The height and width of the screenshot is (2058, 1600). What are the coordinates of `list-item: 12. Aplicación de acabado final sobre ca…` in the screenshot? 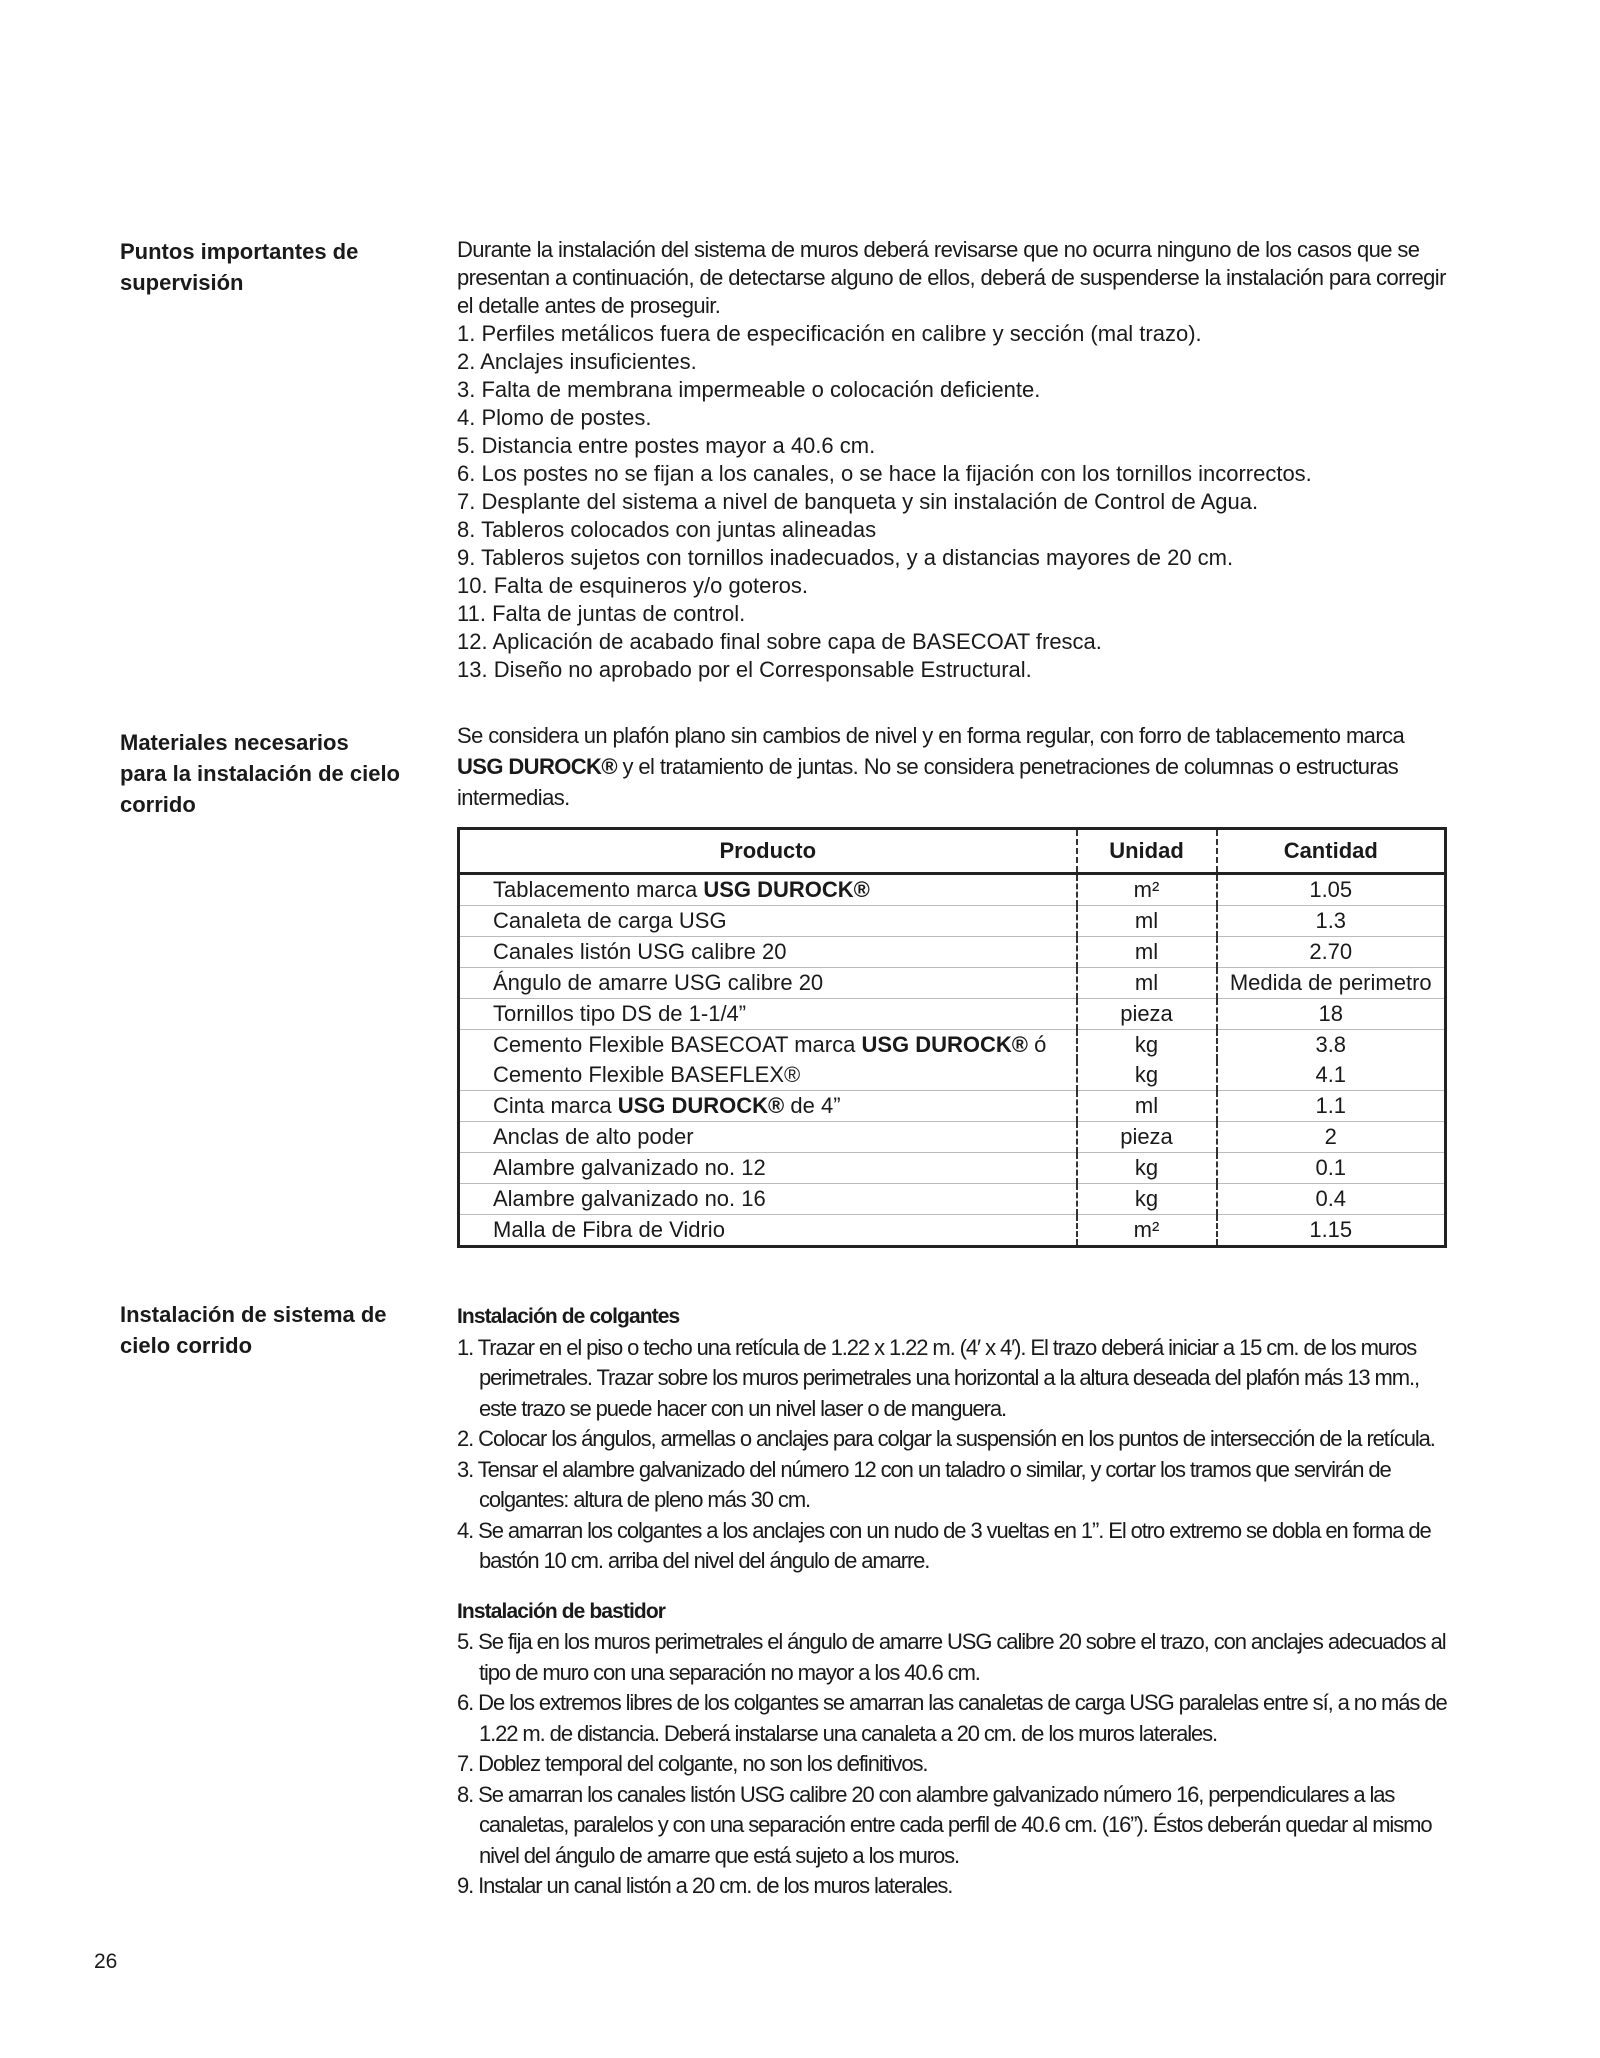 It's located at (779, 641).